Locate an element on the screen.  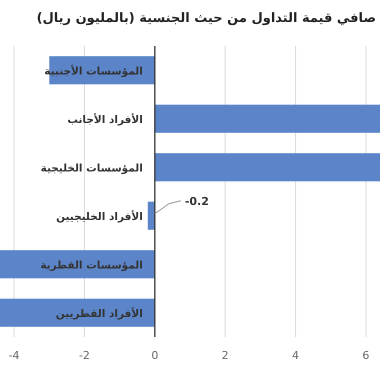
y-tick-label: المؤسسات الخليجية is located at coordinates (91, 168).